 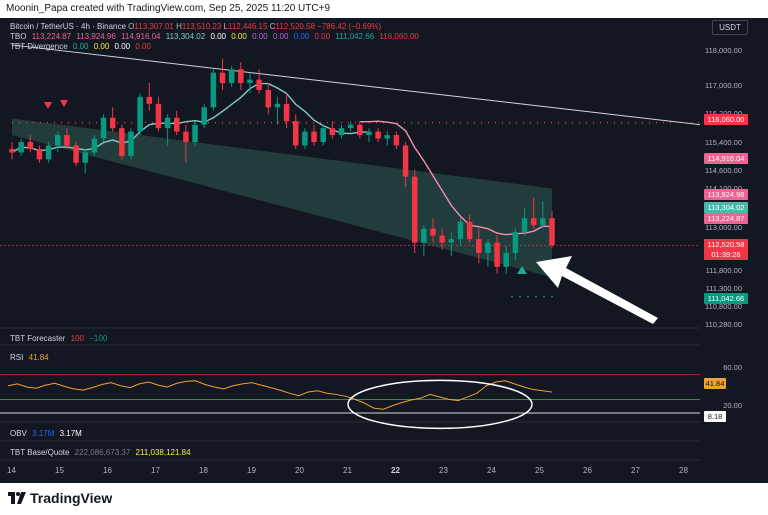 What do you see at coordinates (732, 367) in the screenshot?
I see `rsi-axis-label: 60.00` at bounding box center [732, 367].